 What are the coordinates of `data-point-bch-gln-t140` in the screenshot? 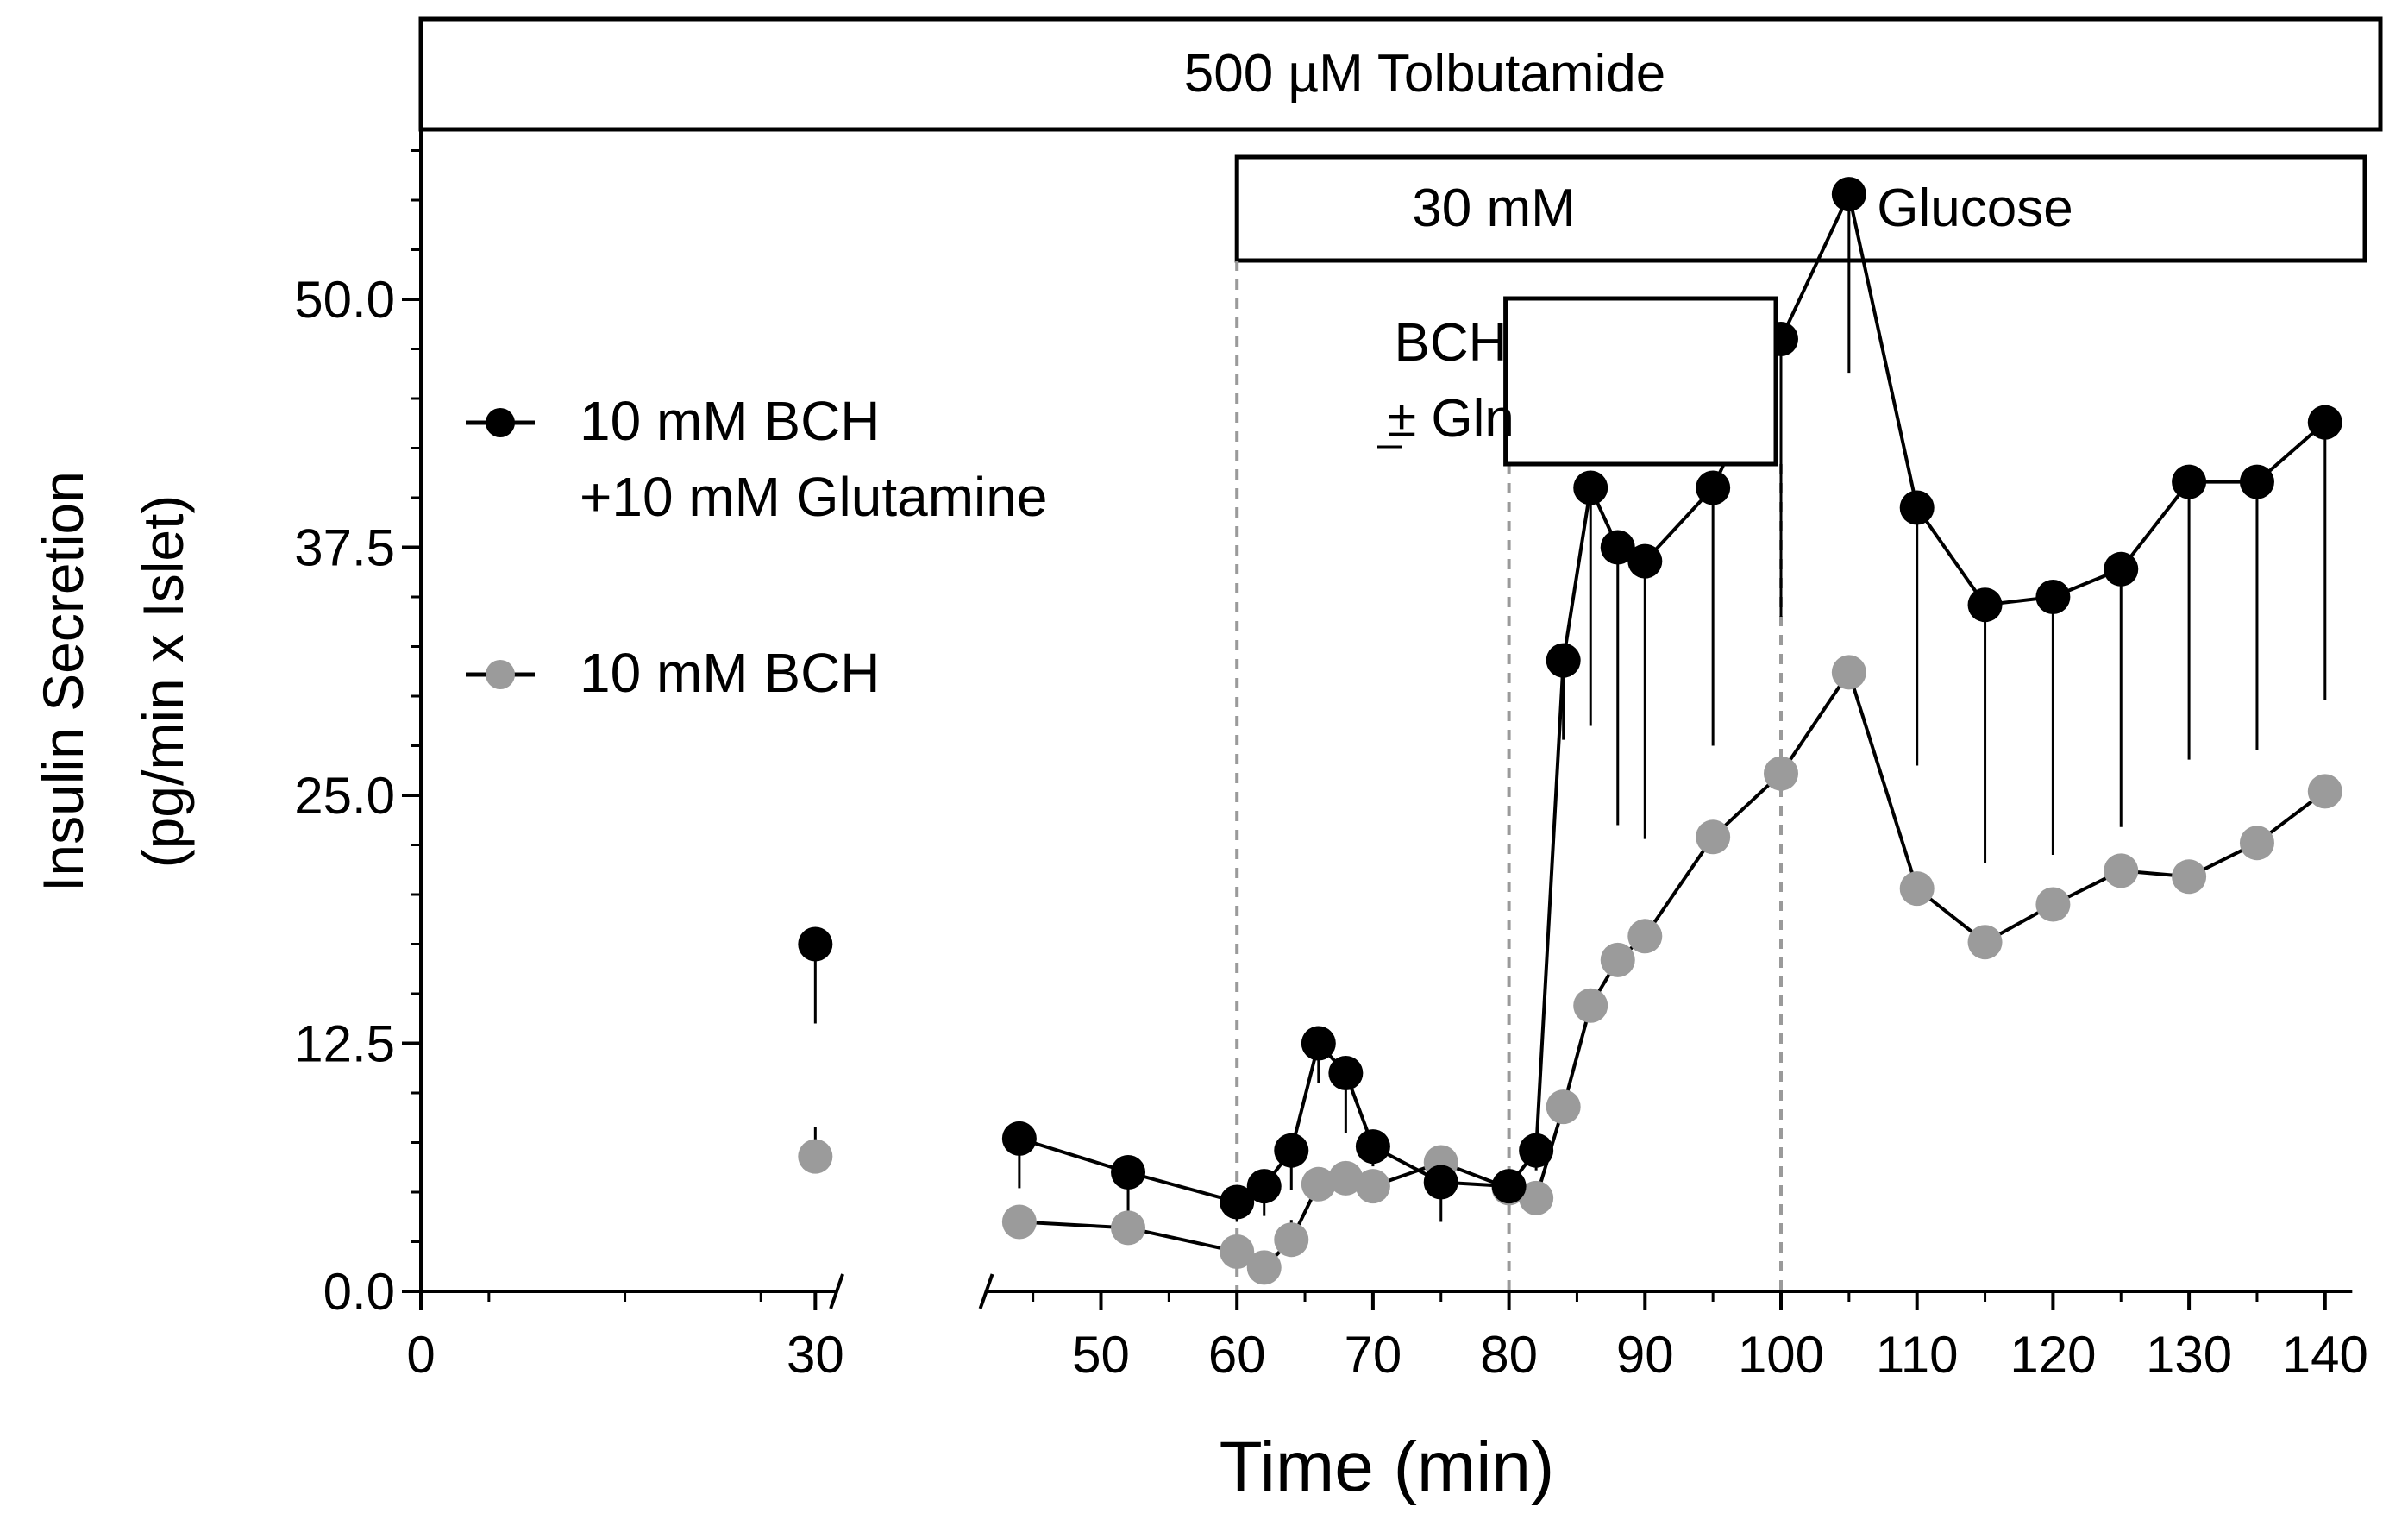 It's located at (2324, 422).